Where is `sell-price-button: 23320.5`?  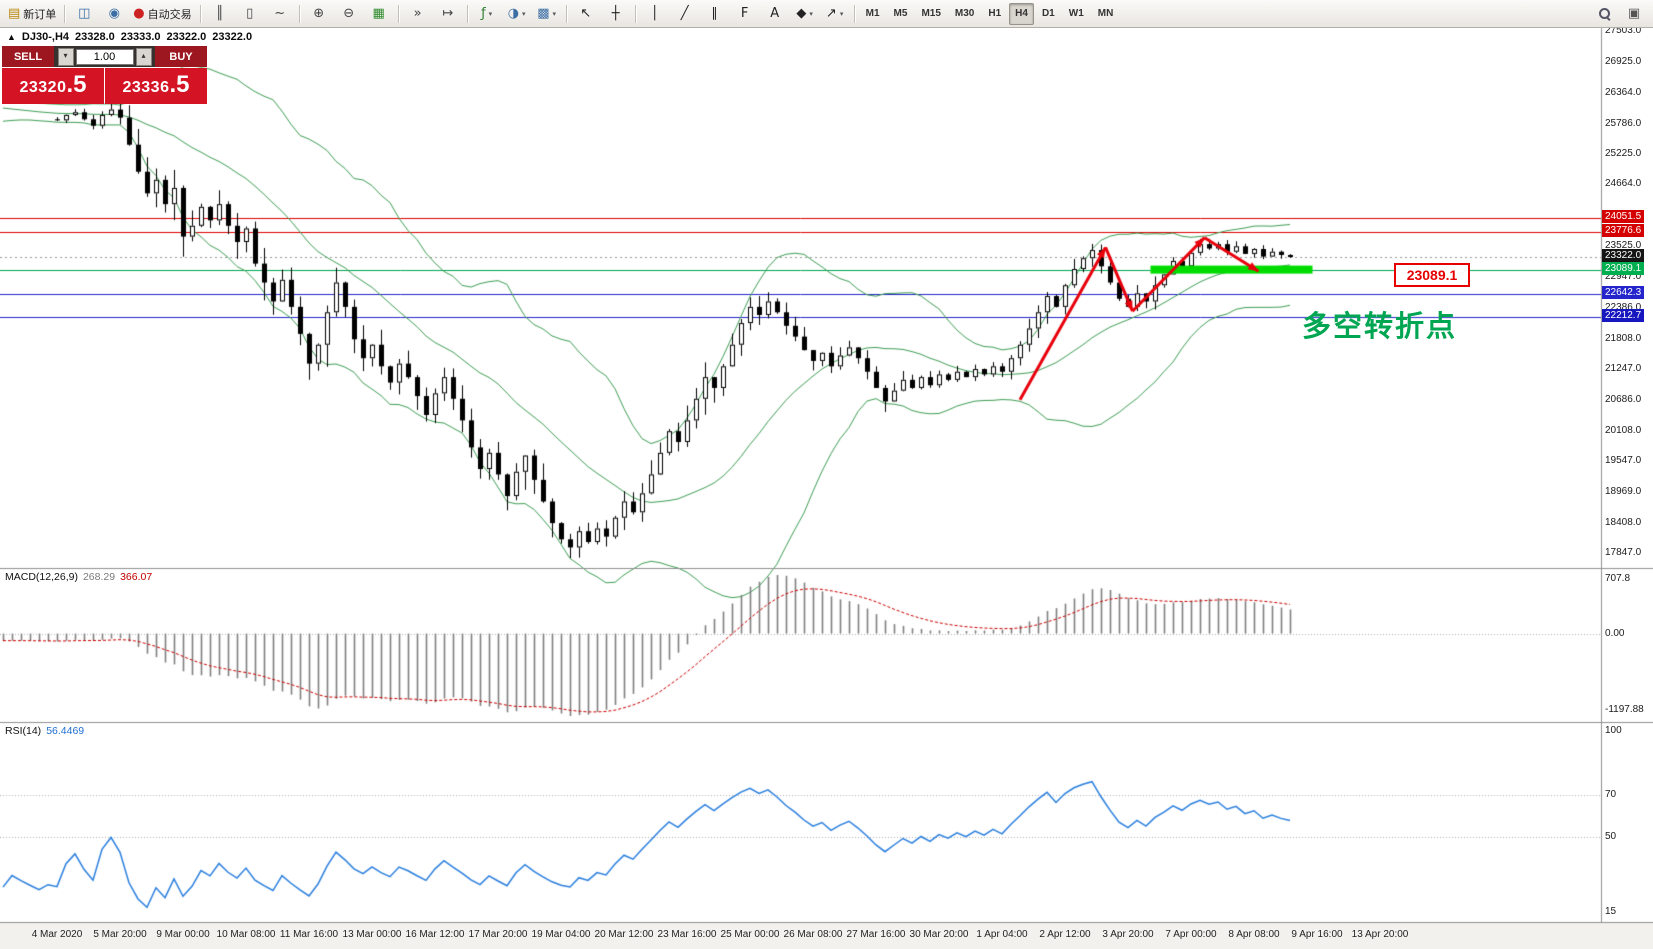 sell-price-button: 23320.5 is located at coordinates (53, 86).